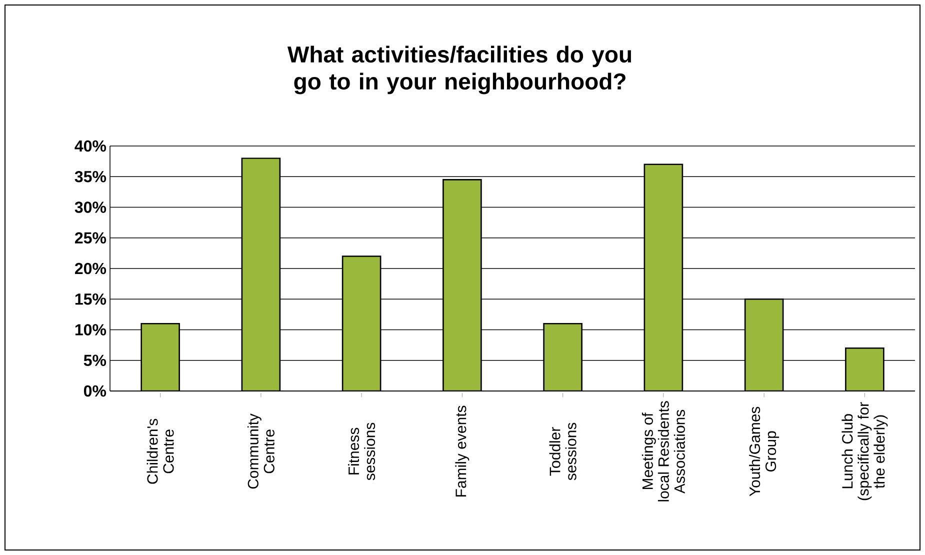 Image resolution: width=925 pixels, height=555 pixels. I want to click on y-tick-label: 15%, so click(90, 299).